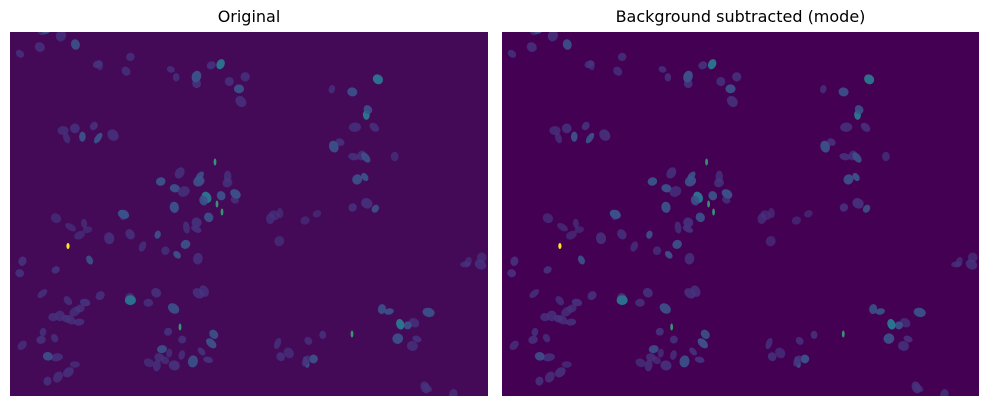  Describe the element at coordinates (740, 16) in the screenshot. I see `background-subtracted-panel-title: Background subtracted (mode)` at that location.